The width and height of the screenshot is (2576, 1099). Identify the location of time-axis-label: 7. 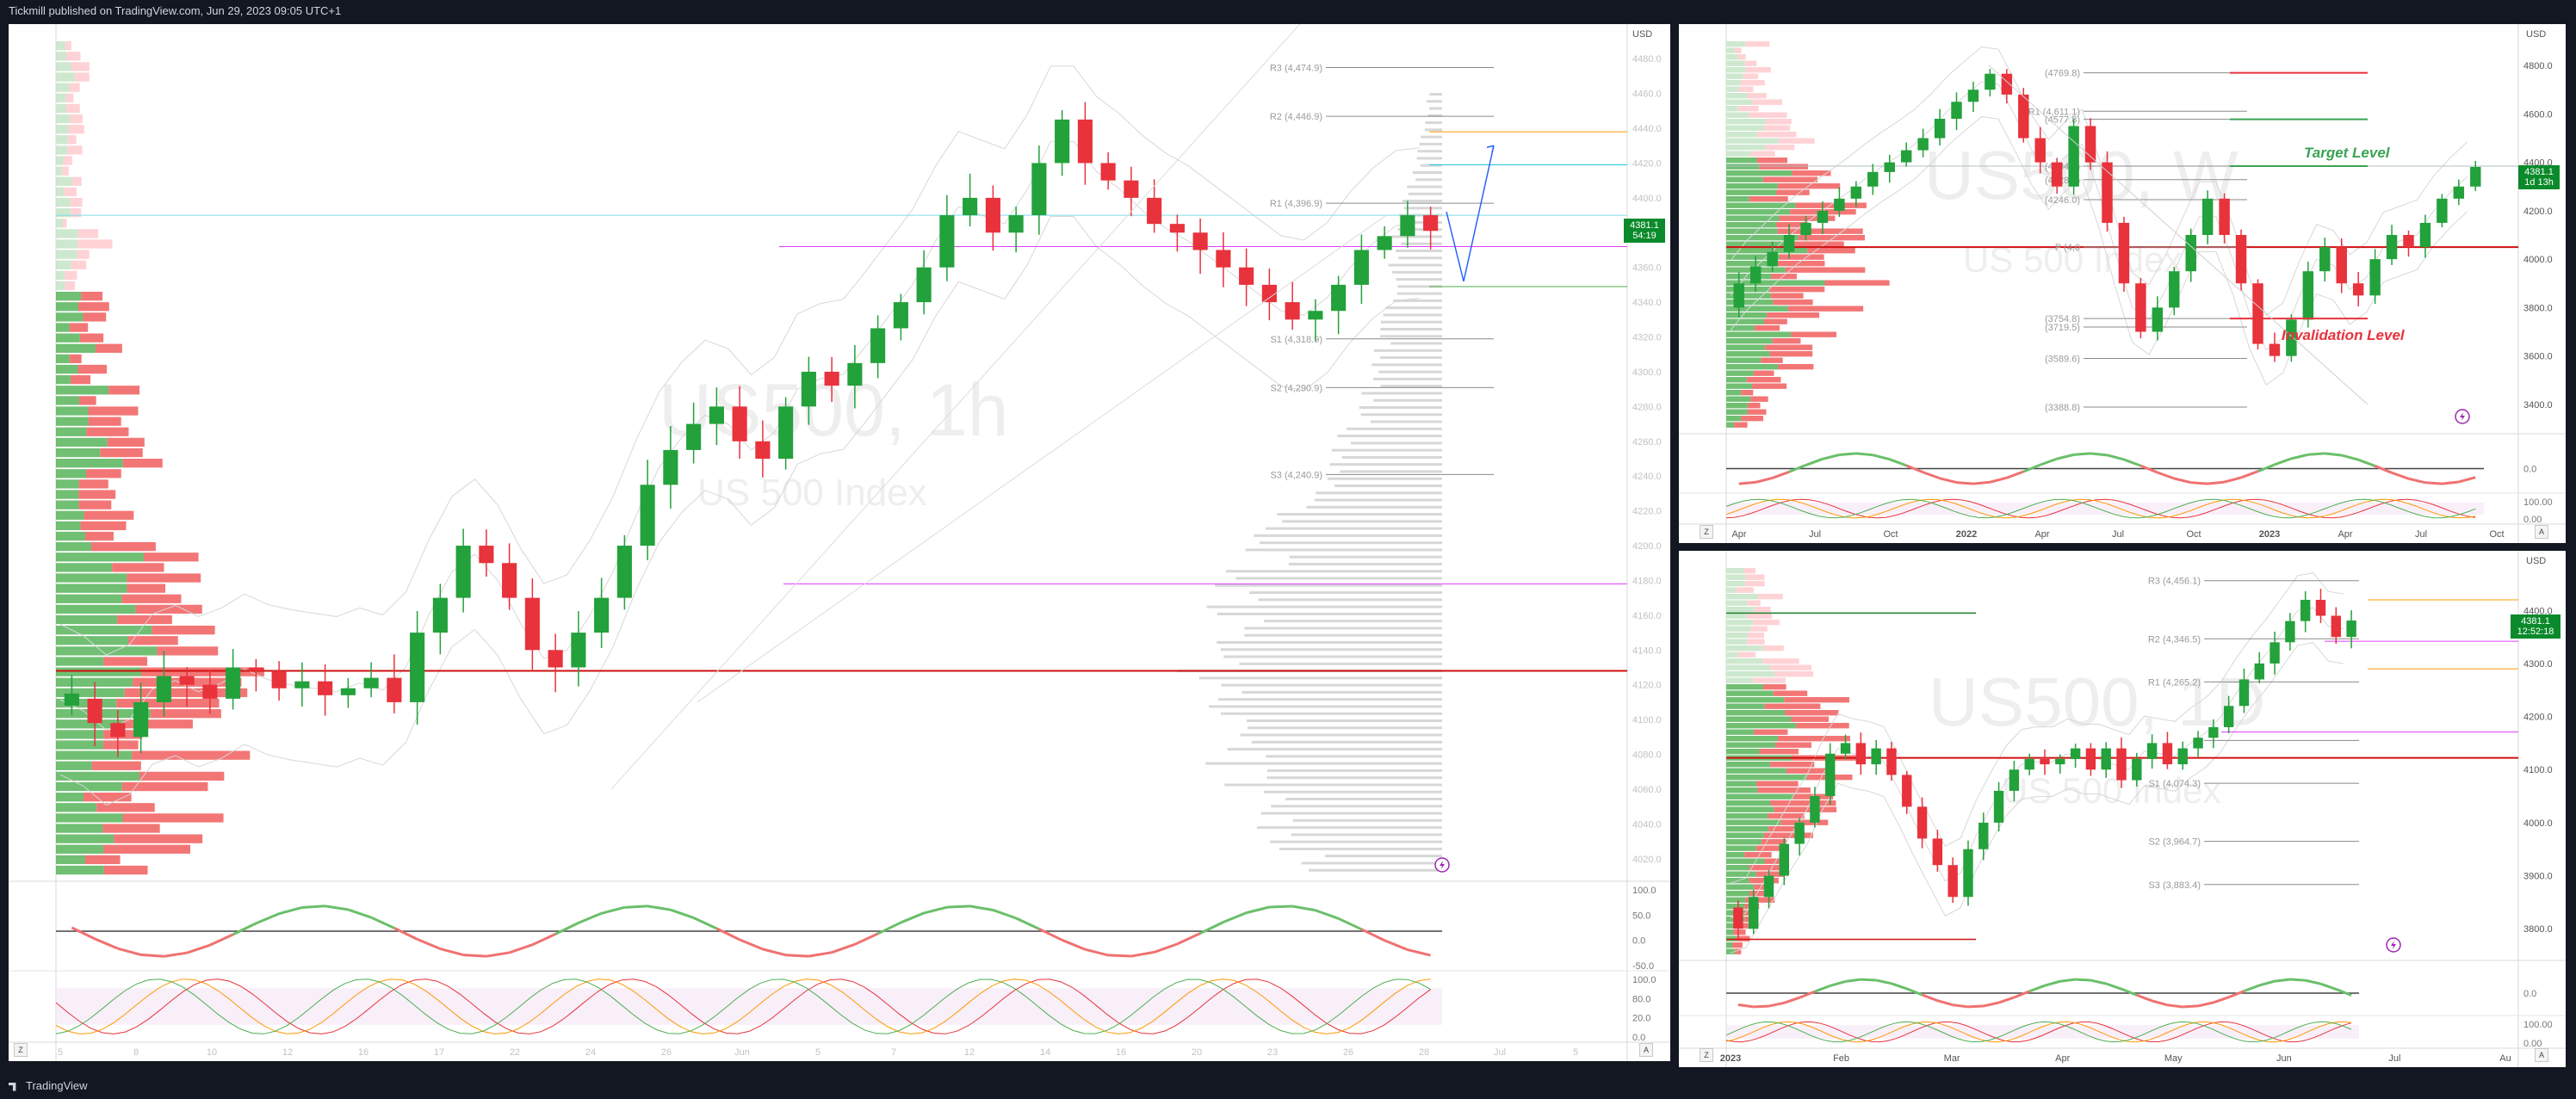
(894, 1052).